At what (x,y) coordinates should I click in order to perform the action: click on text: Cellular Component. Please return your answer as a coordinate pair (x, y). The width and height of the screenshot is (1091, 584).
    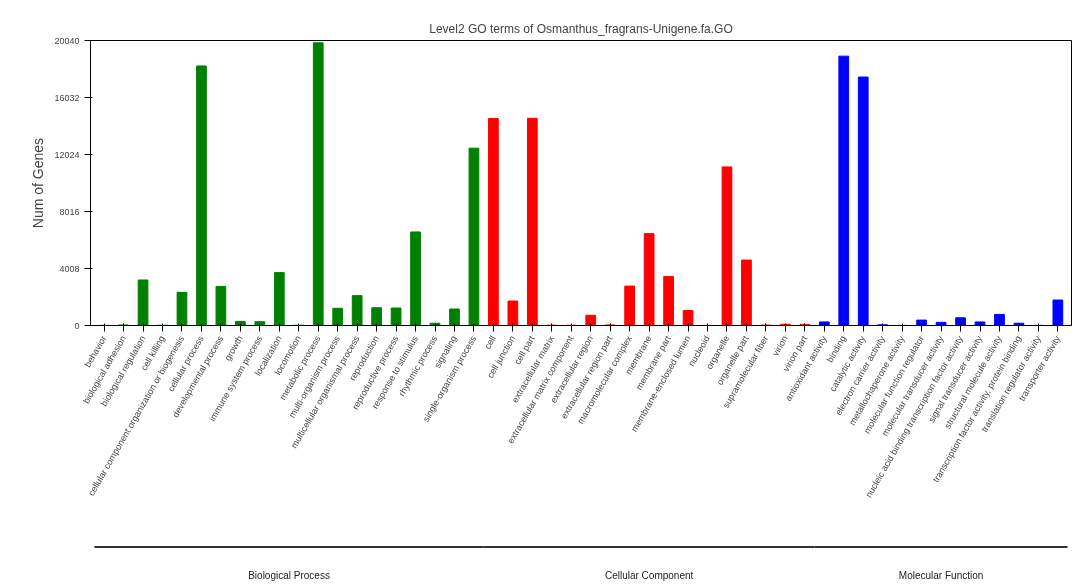
    Looking at the image, I should click on (649, 576).